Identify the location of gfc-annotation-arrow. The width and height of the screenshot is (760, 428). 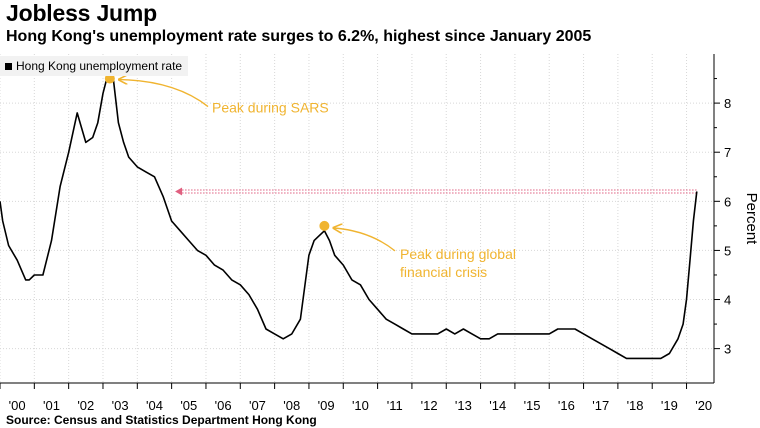
(364, 240).